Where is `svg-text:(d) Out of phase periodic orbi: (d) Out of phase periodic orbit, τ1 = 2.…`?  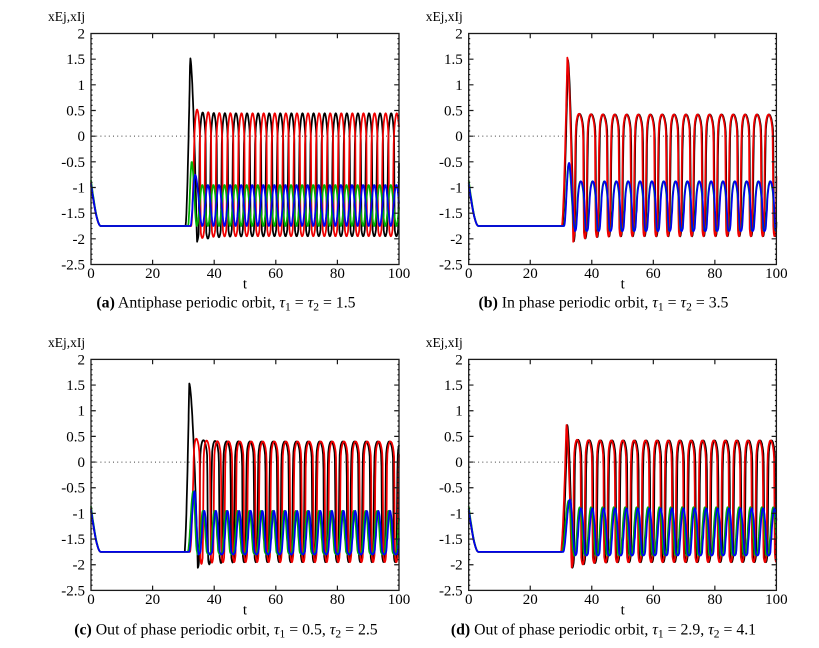 svg-text:(d) Out of phase periodic orbi: (d) Out of phase periodic orbit, τ1 = 2.… is located at coordinates (603, 631).